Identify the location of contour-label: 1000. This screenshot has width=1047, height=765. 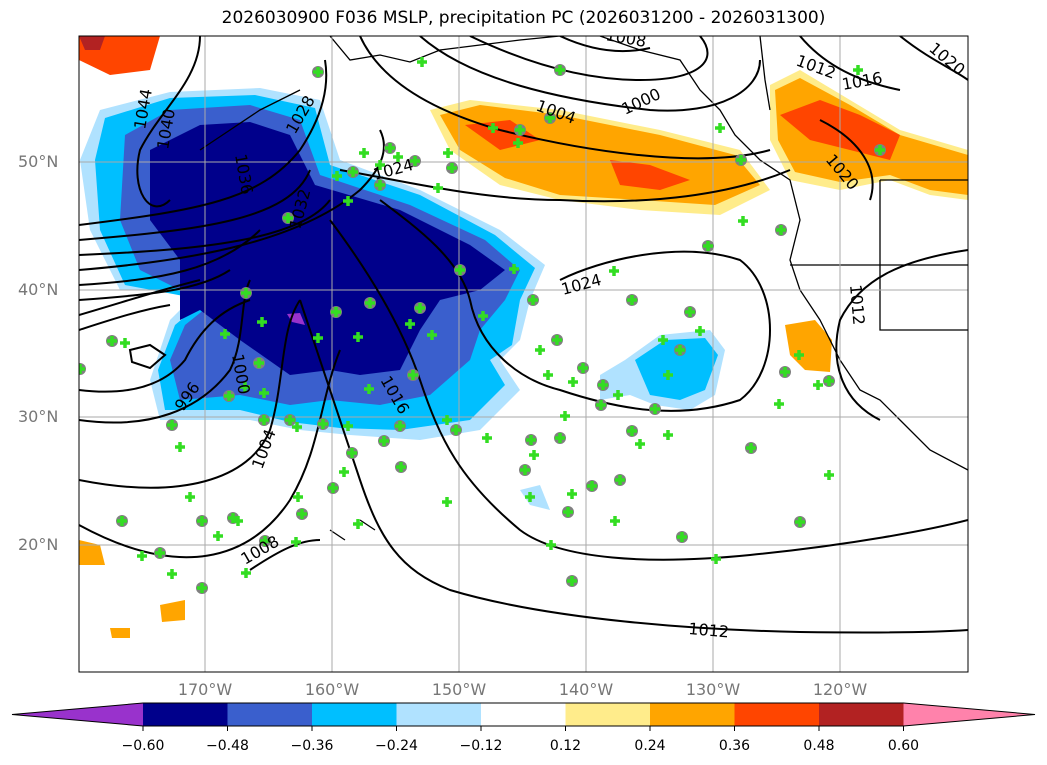
(641, 101).